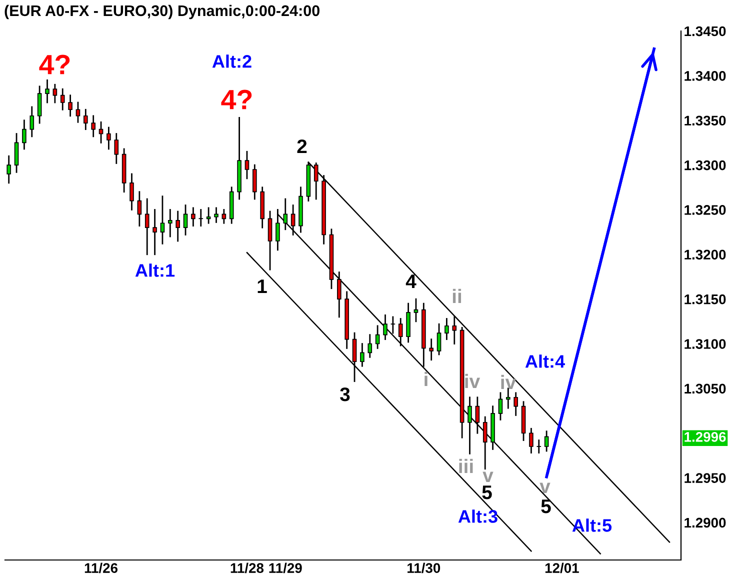 This screenshot has width=732, height=577. What do you see at coordinates (705, 299) in the screenshot?
I see `y-tick-label: 1.3150` at bounding box center [705, 299].